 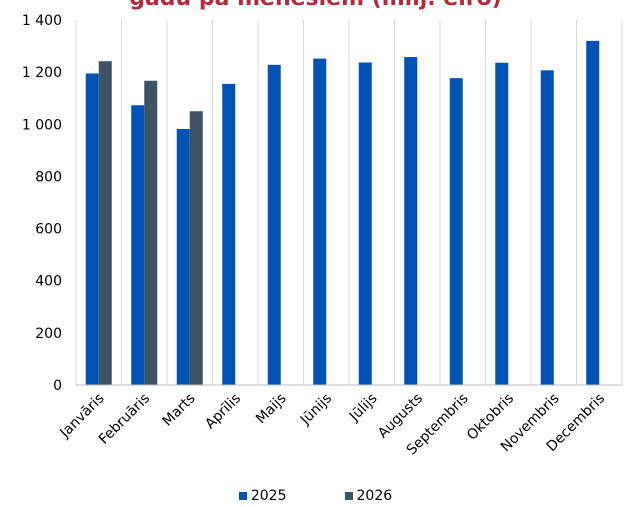 What do you see at coordinates (315, 5) in the screenshot?
I see `chart-title: gadu pa mēnešiem (milj. eiro)` at bounding box center [315, 5].